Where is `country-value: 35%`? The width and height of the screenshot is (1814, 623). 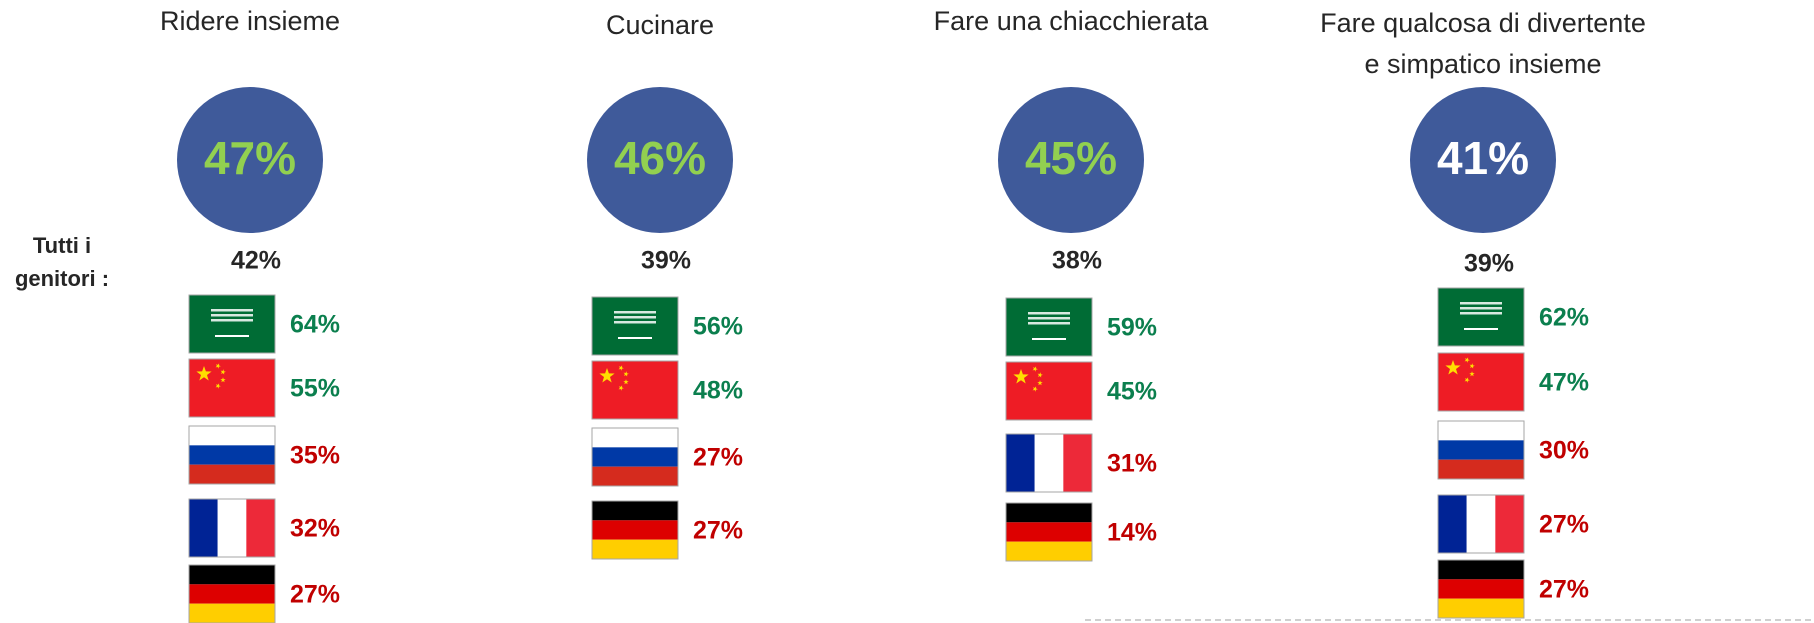
country-value: 35% is located at coordinates (315, 456).